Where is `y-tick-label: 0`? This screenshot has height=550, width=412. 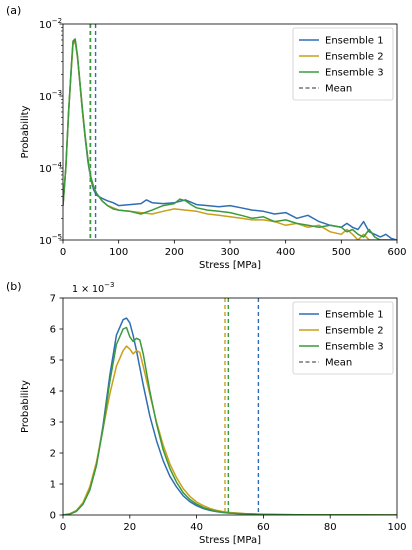 y-tick-label: 0 is located at coordinates (53, 516).